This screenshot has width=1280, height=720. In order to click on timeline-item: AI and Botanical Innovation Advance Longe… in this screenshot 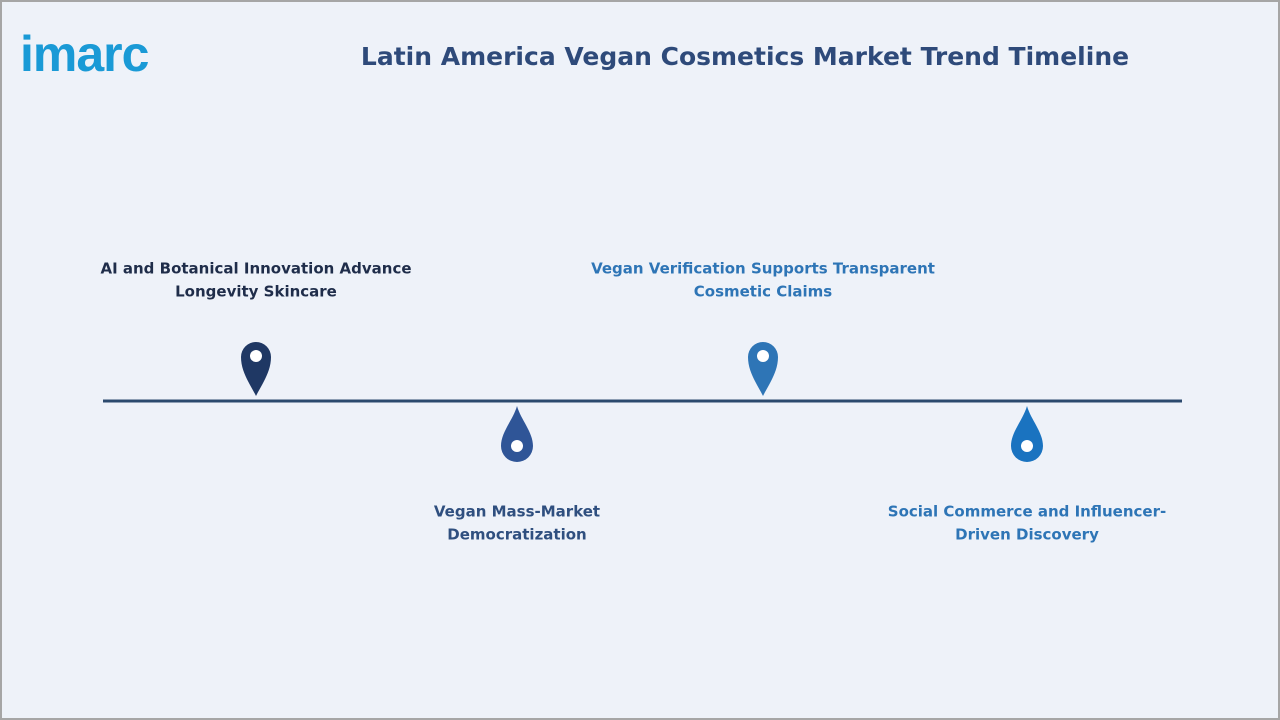, I will do `click(256, 328)`.